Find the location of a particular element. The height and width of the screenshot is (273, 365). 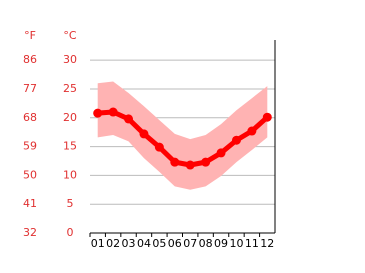

y2-tick-label: 77 is located at coordinates (30, 88).